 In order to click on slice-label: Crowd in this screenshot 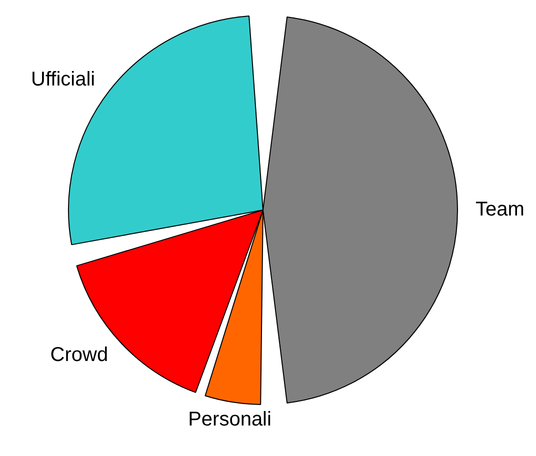, I will do `click(79, 355)`.